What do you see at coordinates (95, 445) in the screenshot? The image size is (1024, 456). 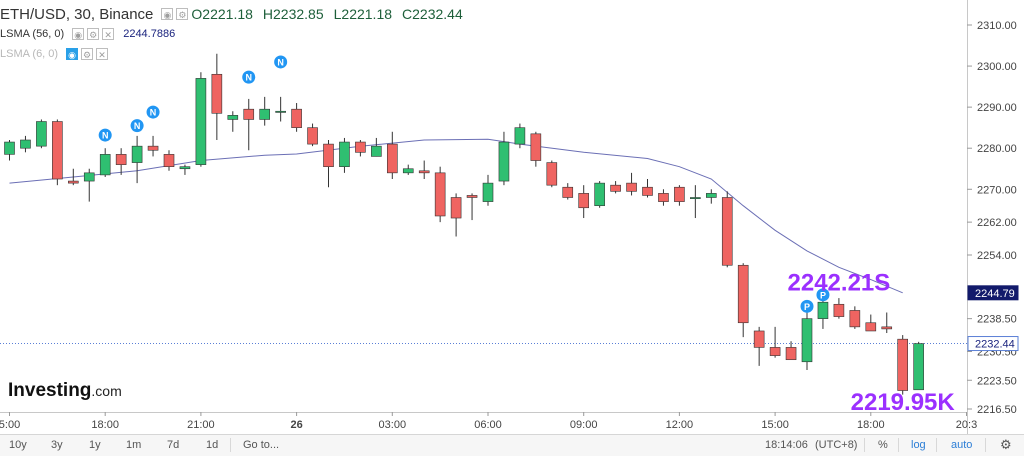 I see `range-1y-button: 1y` at bounding box center [95, 445].